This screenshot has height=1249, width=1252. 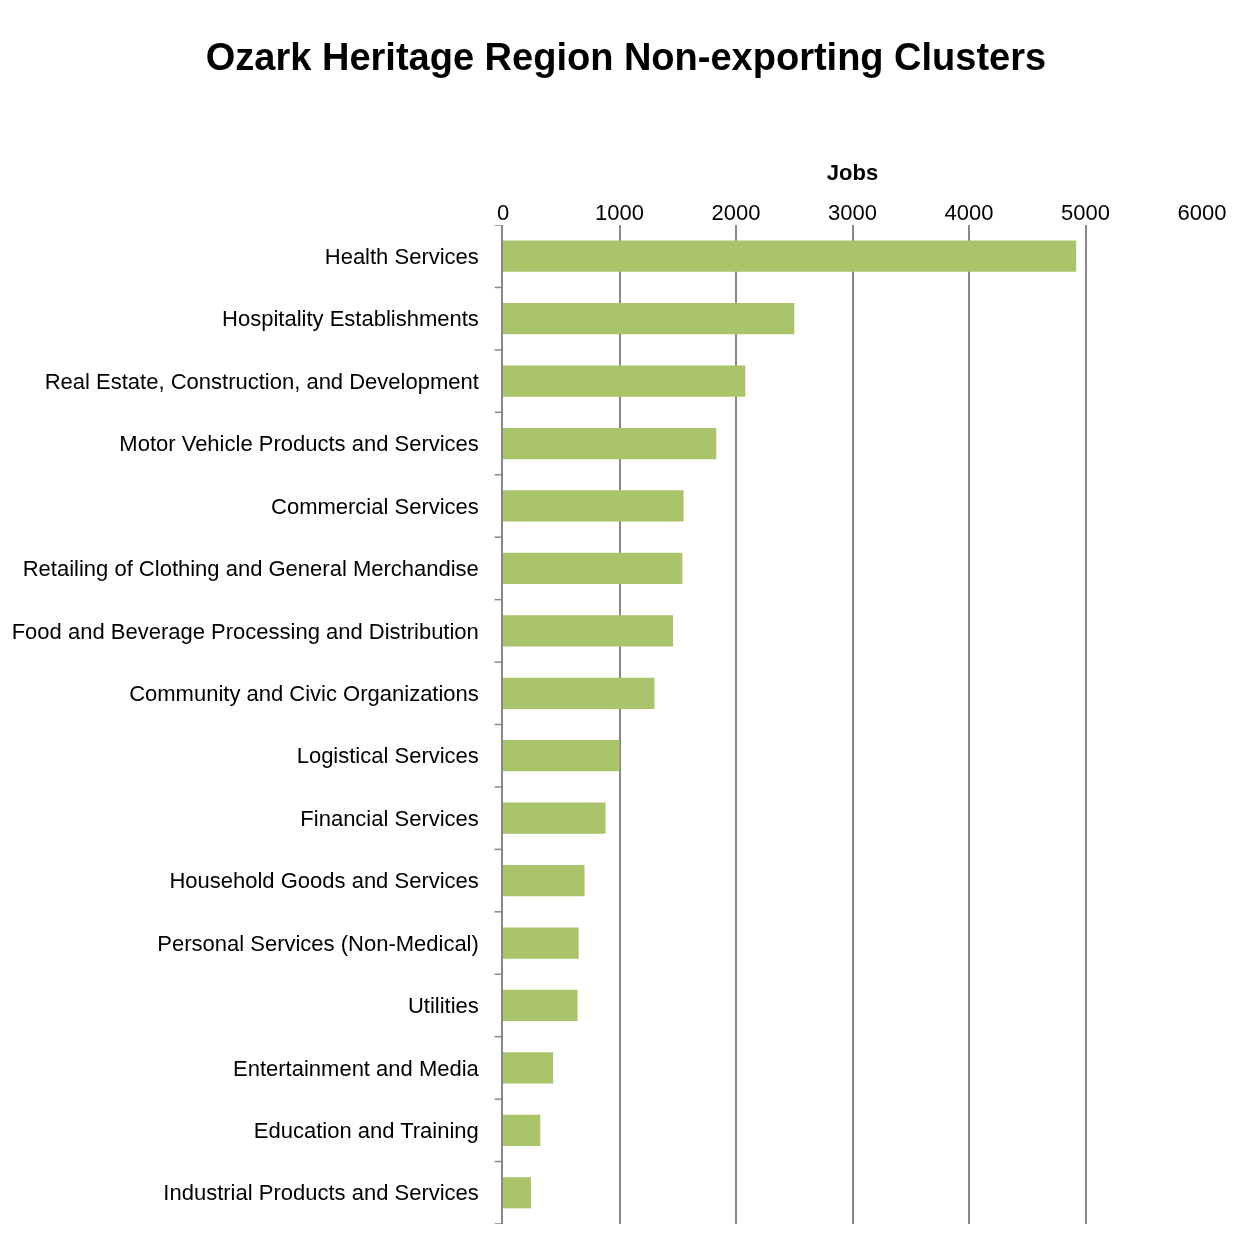 I want to click on y-tick-label: Financial Services, so click(x=389, y=818).